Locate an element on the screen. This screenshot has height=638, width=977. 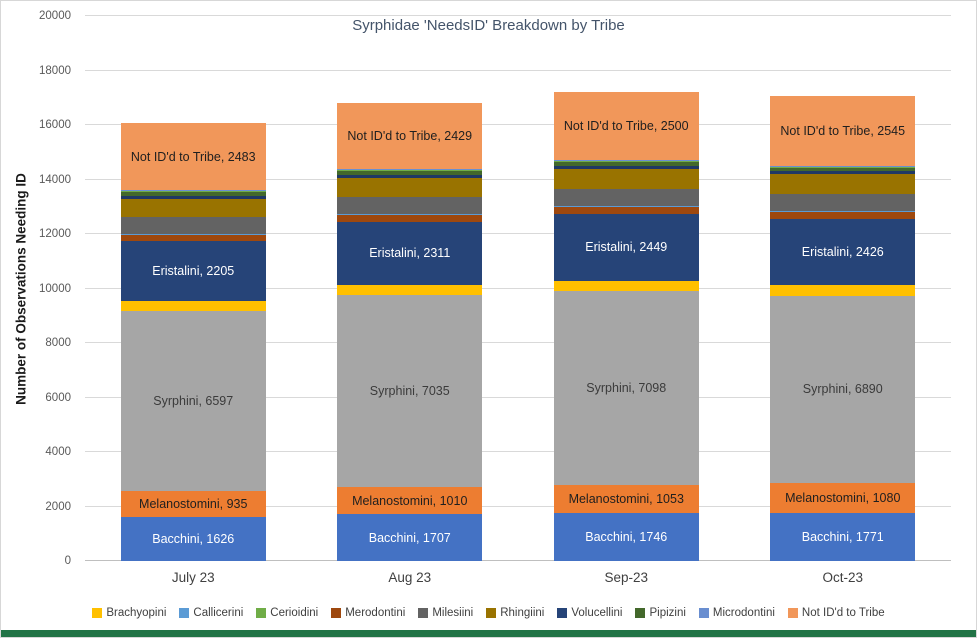
legend-item-milesiini: Milesiini is located at coordinates (445, 613).